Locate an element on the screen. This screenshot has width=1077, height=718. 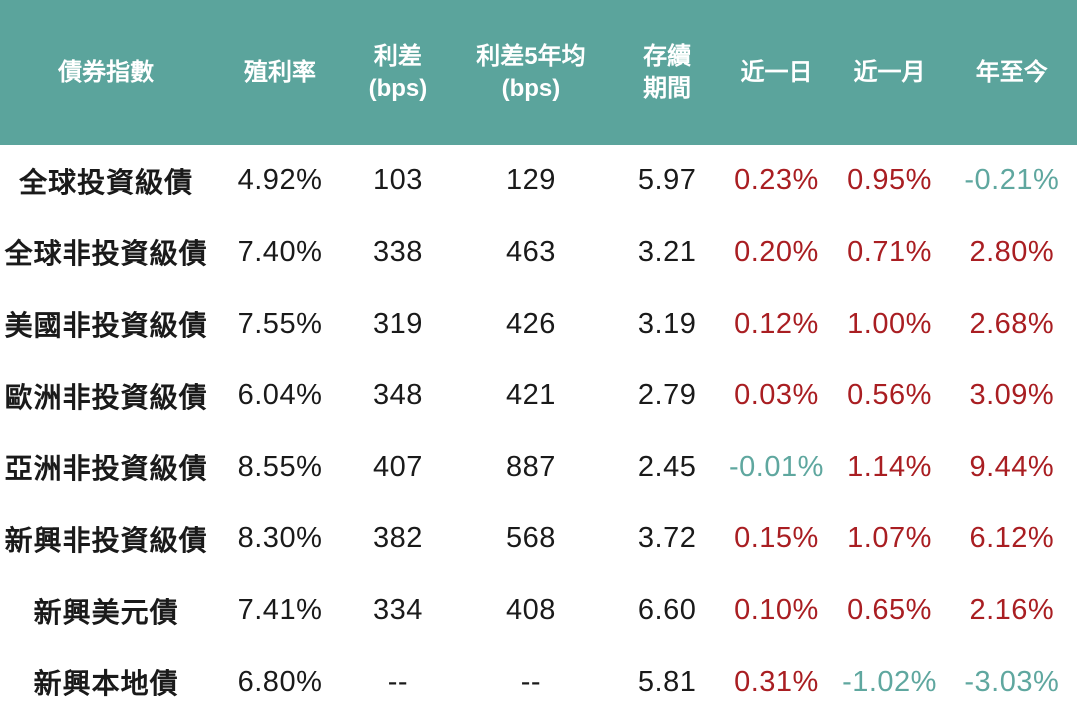
col-header-spread-bps: 利差 (bps) is located at coordinates (397, 72).